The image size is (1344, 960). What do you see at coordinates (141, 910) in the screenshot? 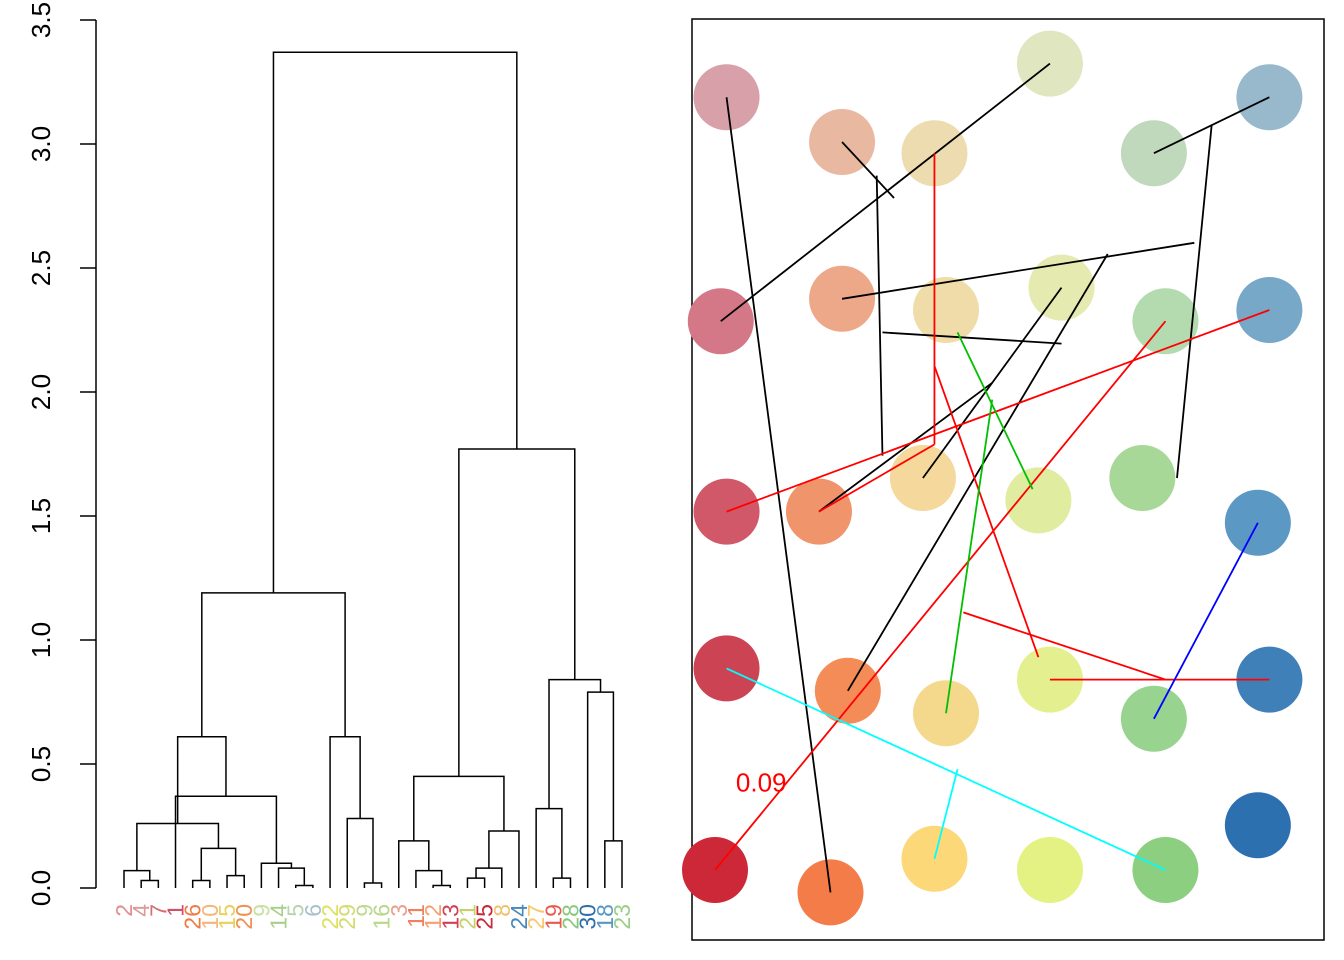
I see `leaf-label: 4` at bounding box center [141, 910].